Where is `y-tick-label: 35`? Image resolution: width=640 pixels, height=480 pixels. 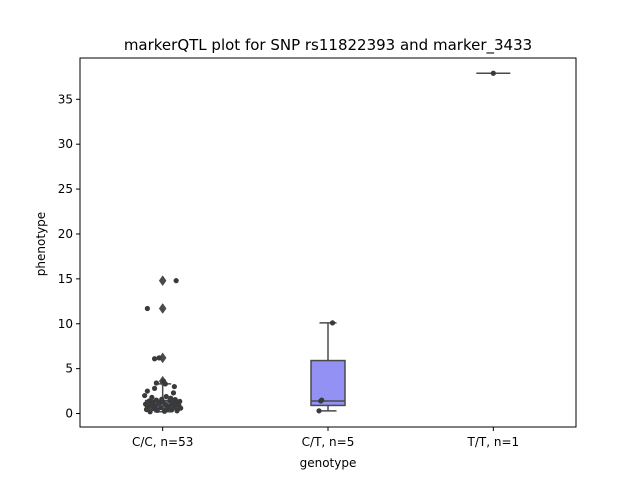
y-tick-label: 35 is located at coordinates (65, 99).